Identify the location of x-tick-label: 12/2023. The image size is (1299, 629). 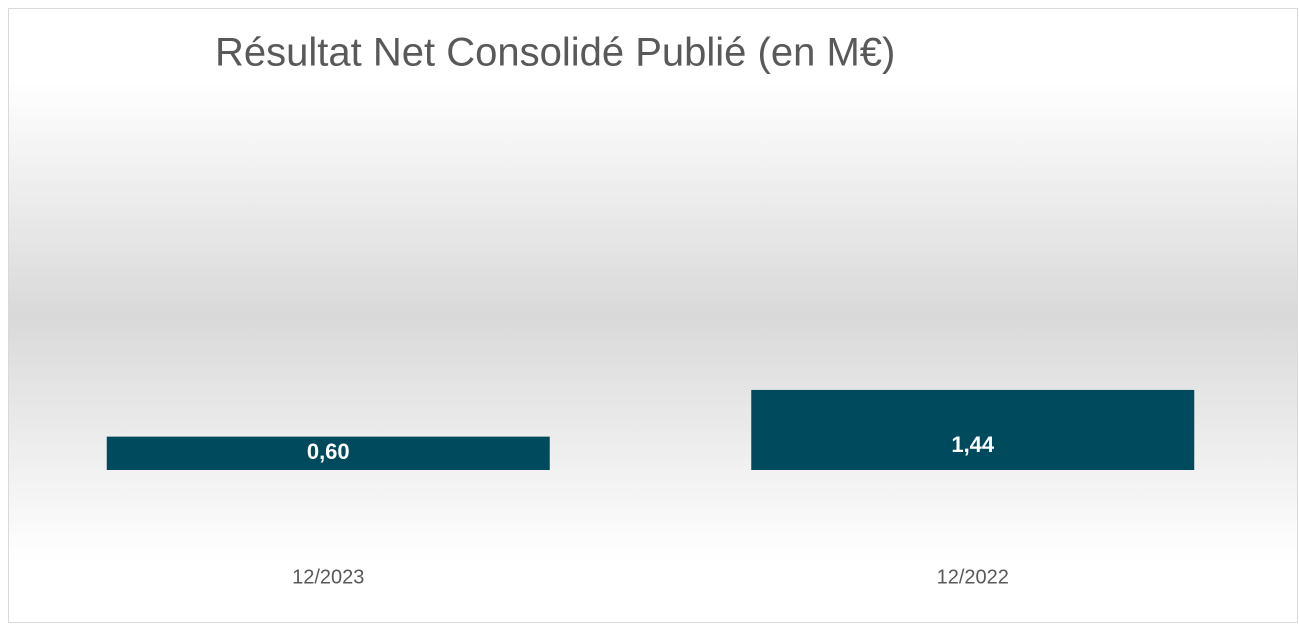
(328, 577).